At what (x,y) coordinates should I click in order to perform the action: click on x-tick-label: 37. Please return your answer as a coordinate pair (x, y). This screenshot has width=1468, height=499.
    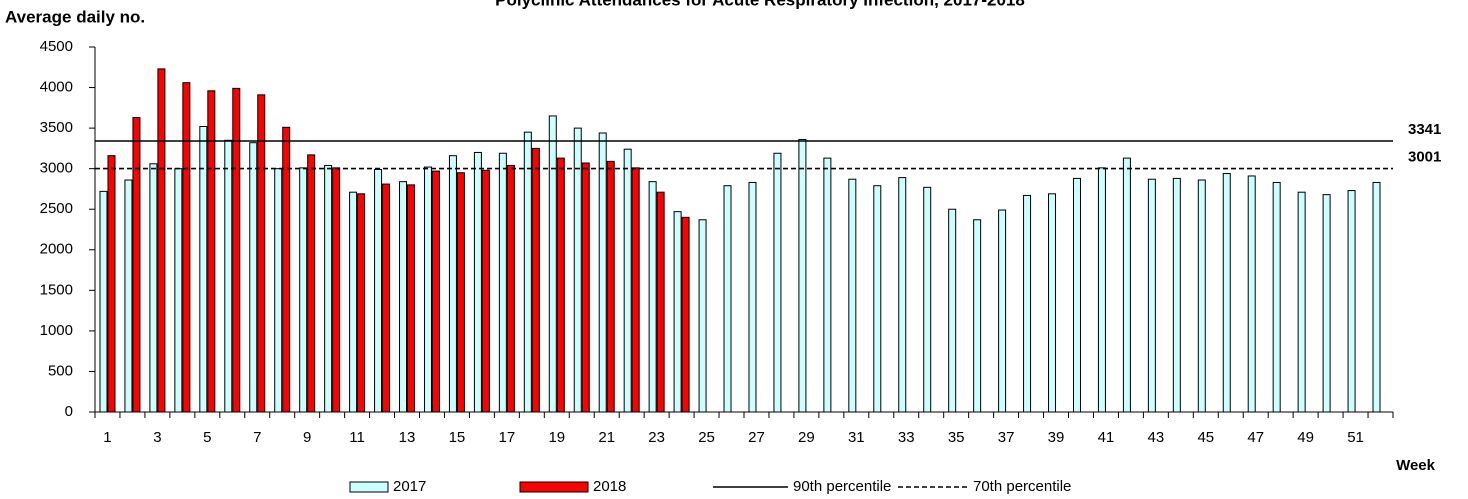
    Looking at the image, I should click on (1006, 437).